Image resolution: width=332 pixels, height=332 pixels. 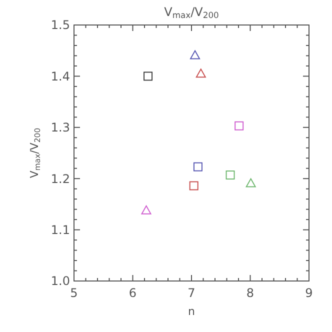 I want to click on x-tick-label: 6, so click(x=132, y=293).